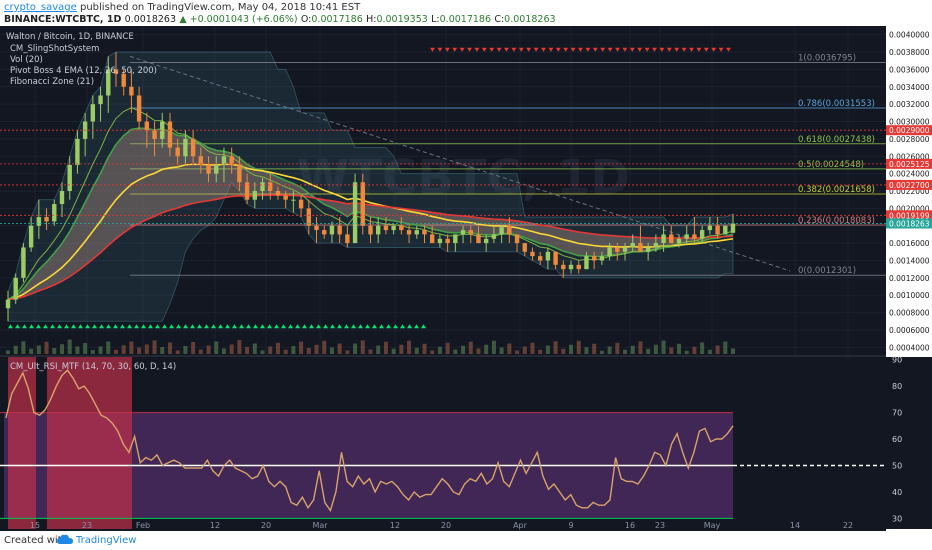  Describe the element at coordinates (909, 208) in the screenshot. I see `price-axis-label: 0.0020000` at that location.